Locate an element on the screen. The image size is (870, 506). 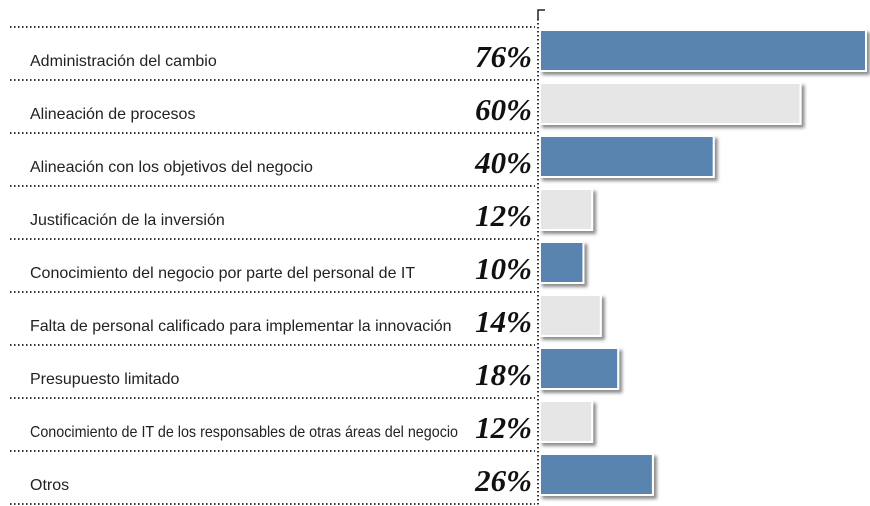
axis-corner is located at coordinates (541, 14).